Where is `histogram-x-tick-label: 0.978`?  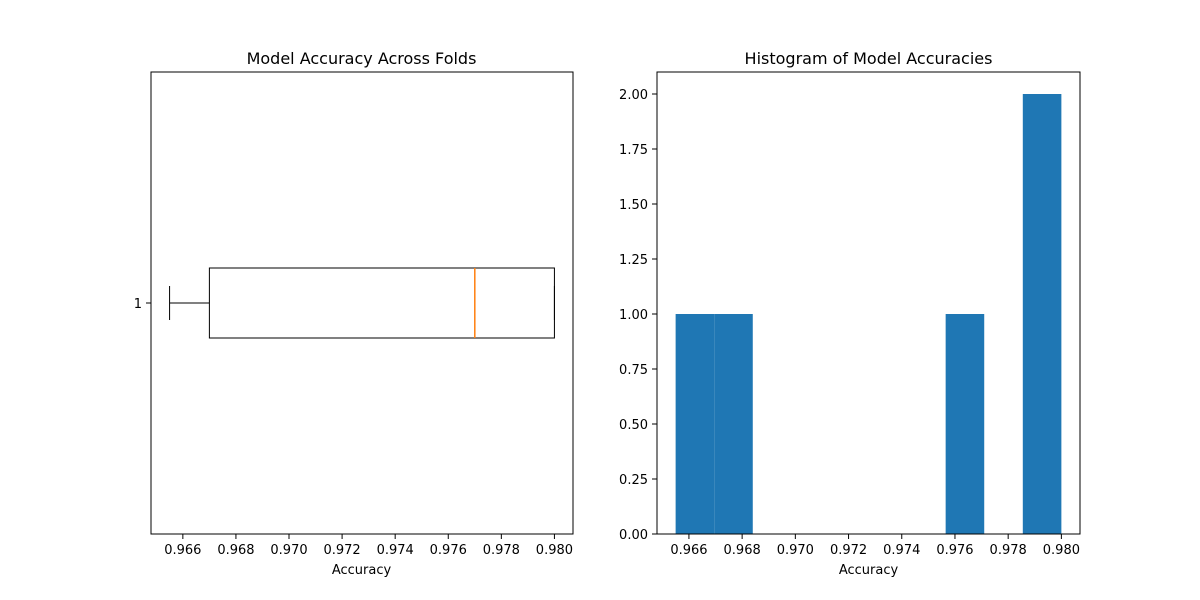 histogram-x-tick-label: 0.978 is located at coordinates (1008, 550).